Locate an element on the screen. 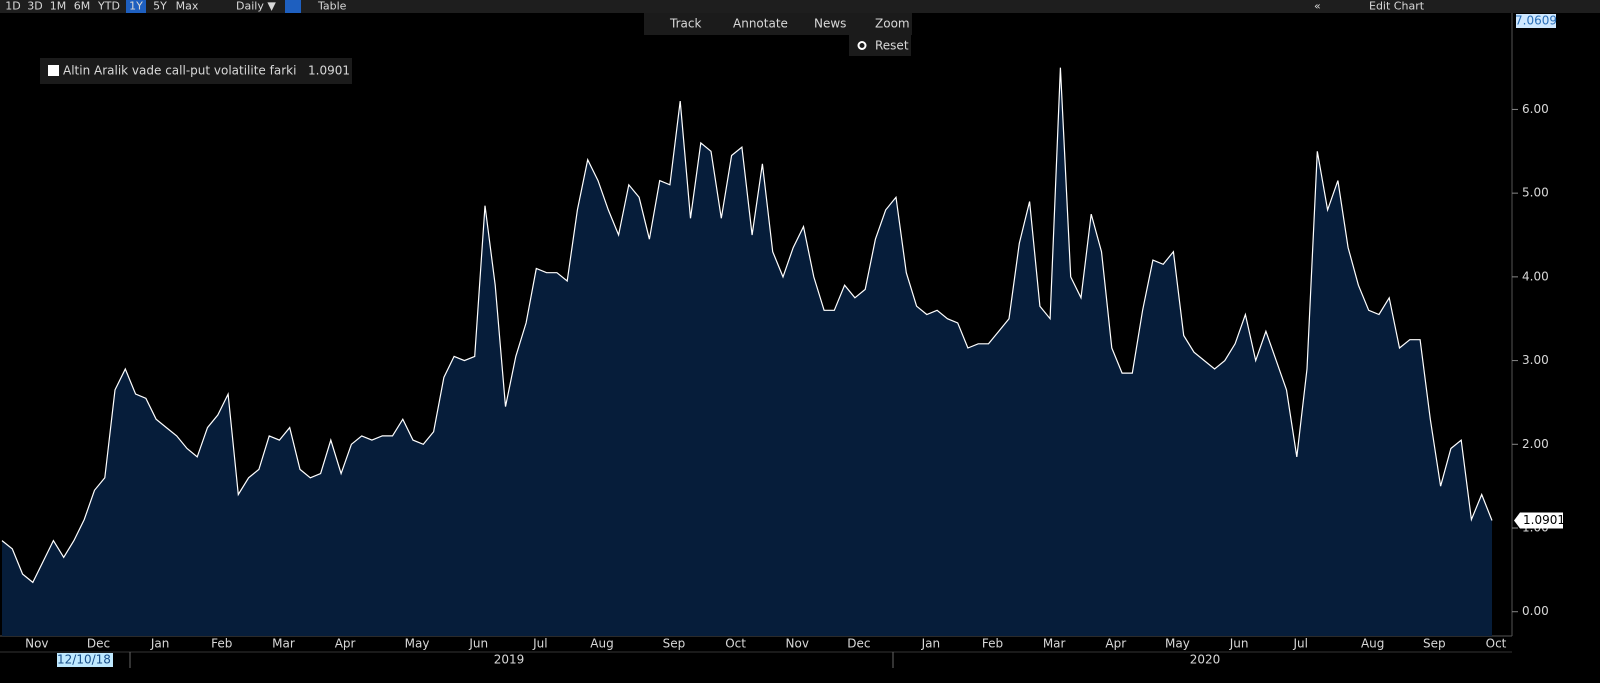 The image size is (1600, 683). range-button: 3D is located at coordinates (34, 6).